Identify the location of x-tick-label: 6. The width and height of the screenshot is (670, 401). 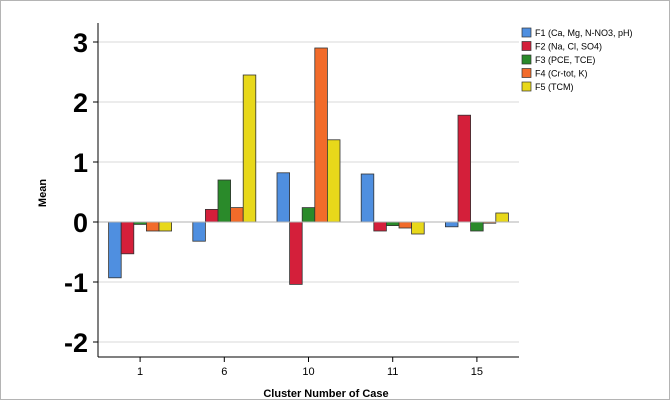
(224, 372).